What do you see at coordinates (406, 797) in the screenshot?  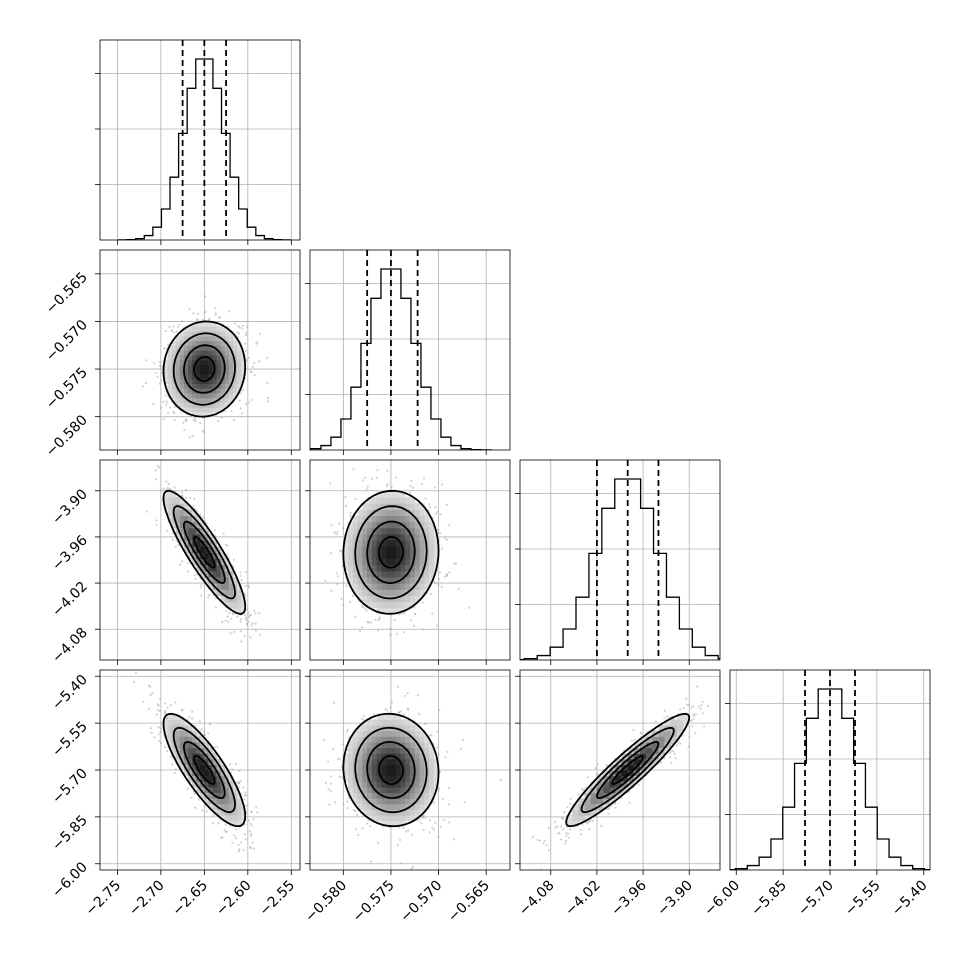 I see `panel-3-1: −0.580 −0.575 −0.570 −0.565` at bounding box center [406, 797].